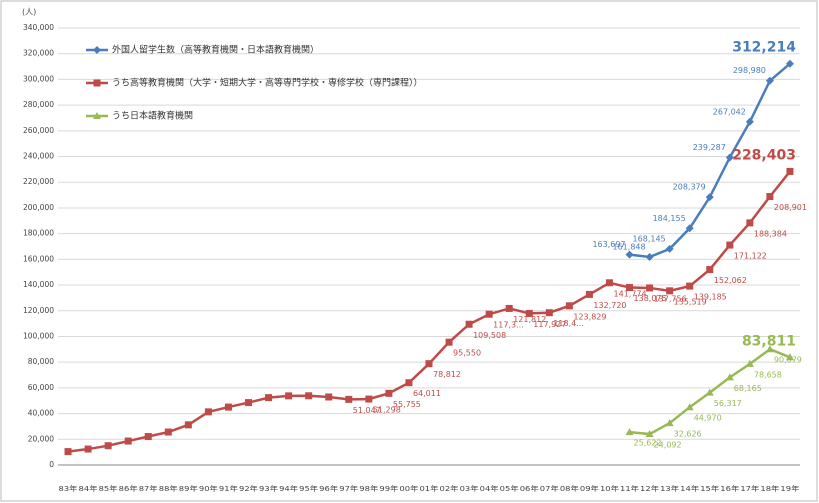 This screenshot has height=503, width=819. Describe the element at coordinates (709, 488) in the screenshot. I see `x-tick-label: 15年` at that location.